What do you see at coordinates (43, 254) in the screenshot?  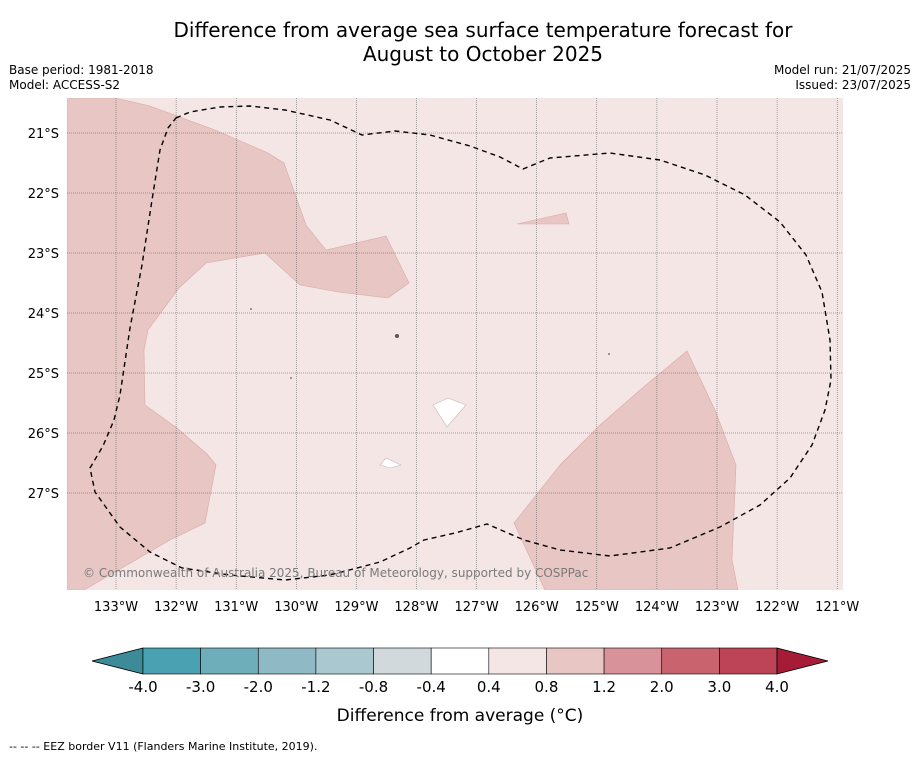 I see `latitude-label: 23°S` at bounding box center [43, 254].